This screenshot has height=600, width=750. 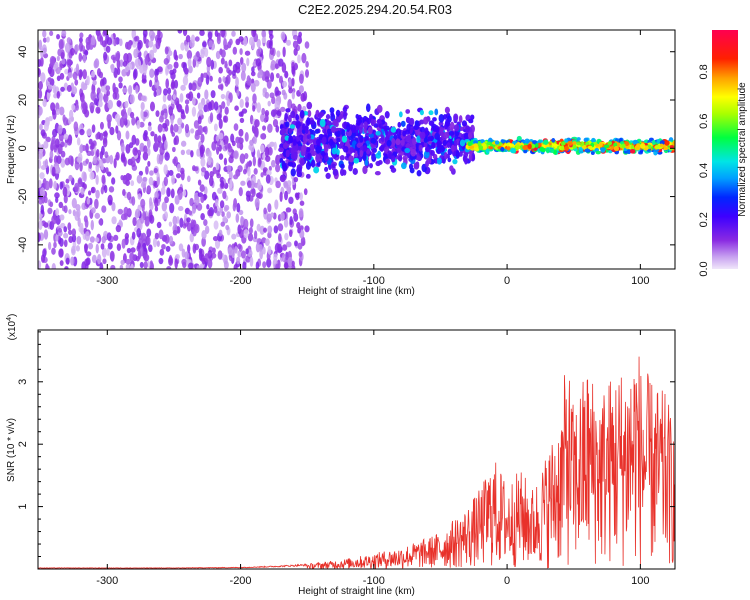 What do you see at coordinates (23, 52) in the screenshot?
I see `y-tick-label: 40` at bounding box center [23, 52].